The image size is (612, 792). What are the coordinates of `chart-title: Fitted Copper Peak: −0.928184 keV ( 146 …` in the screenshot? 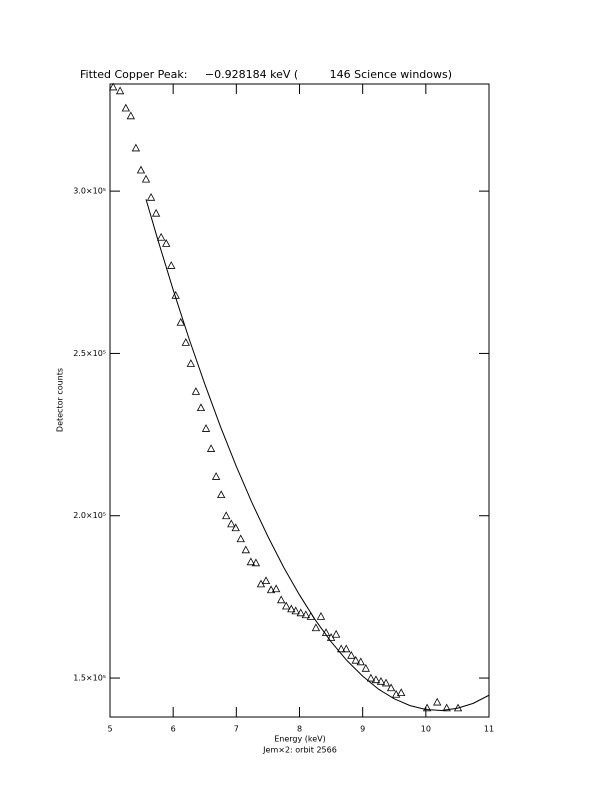 It's located at (266, 74).